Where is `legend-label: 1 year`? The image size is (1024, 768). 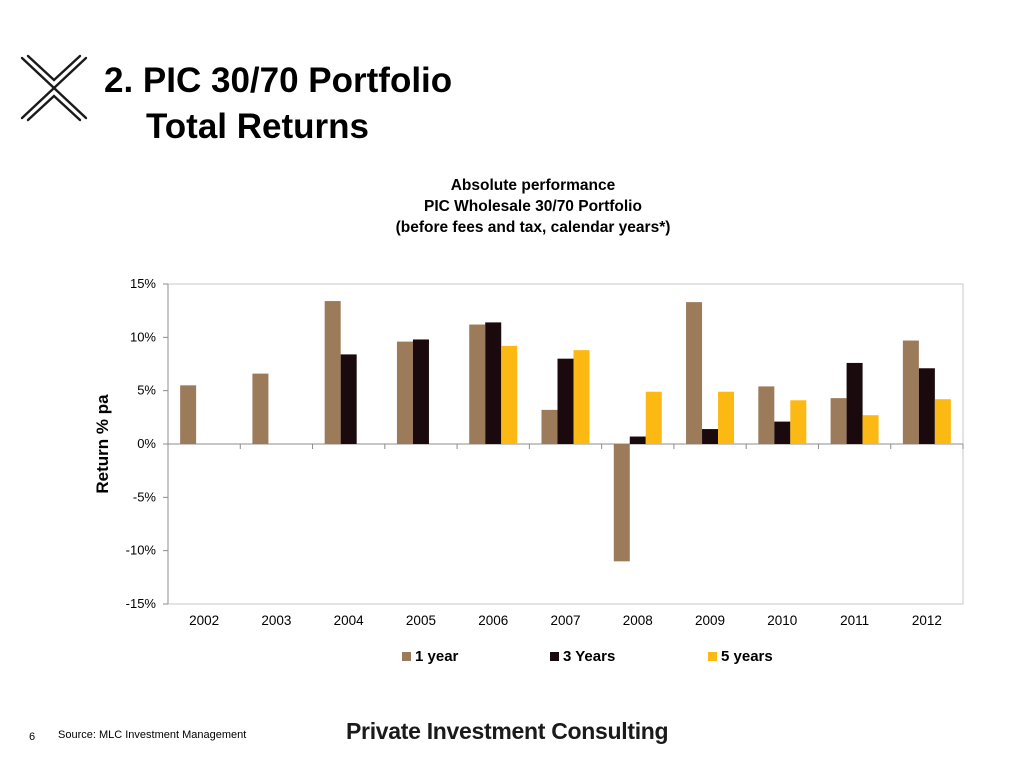
legend-label: 1 year is located at coordinates (436, 656).